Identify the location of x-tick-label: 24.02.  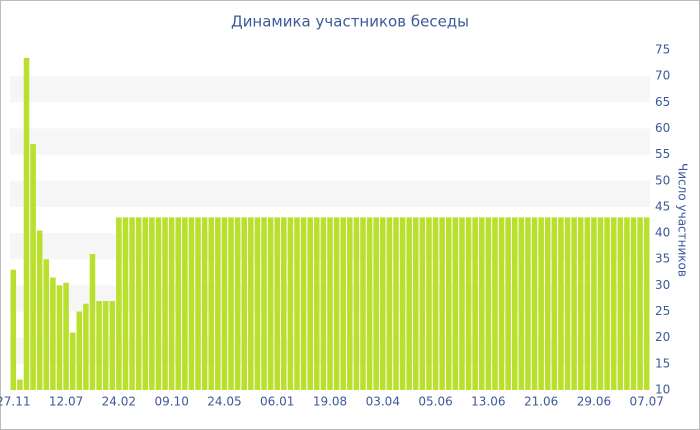
(119, 402).